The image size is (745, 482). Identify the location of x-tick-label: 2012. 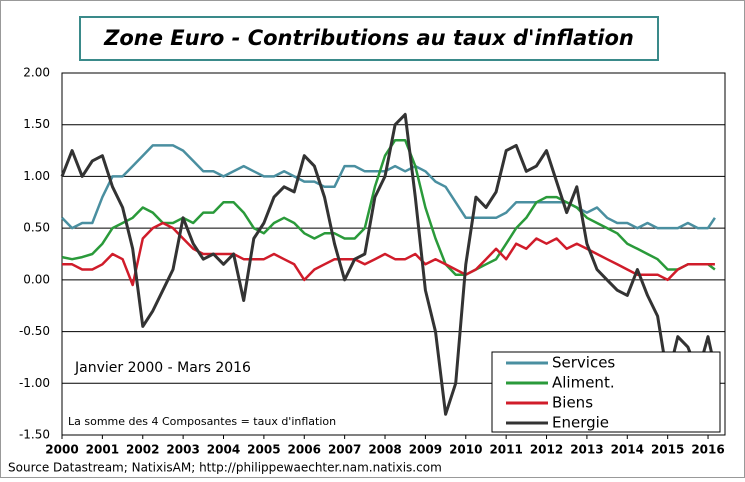
(546, 450).